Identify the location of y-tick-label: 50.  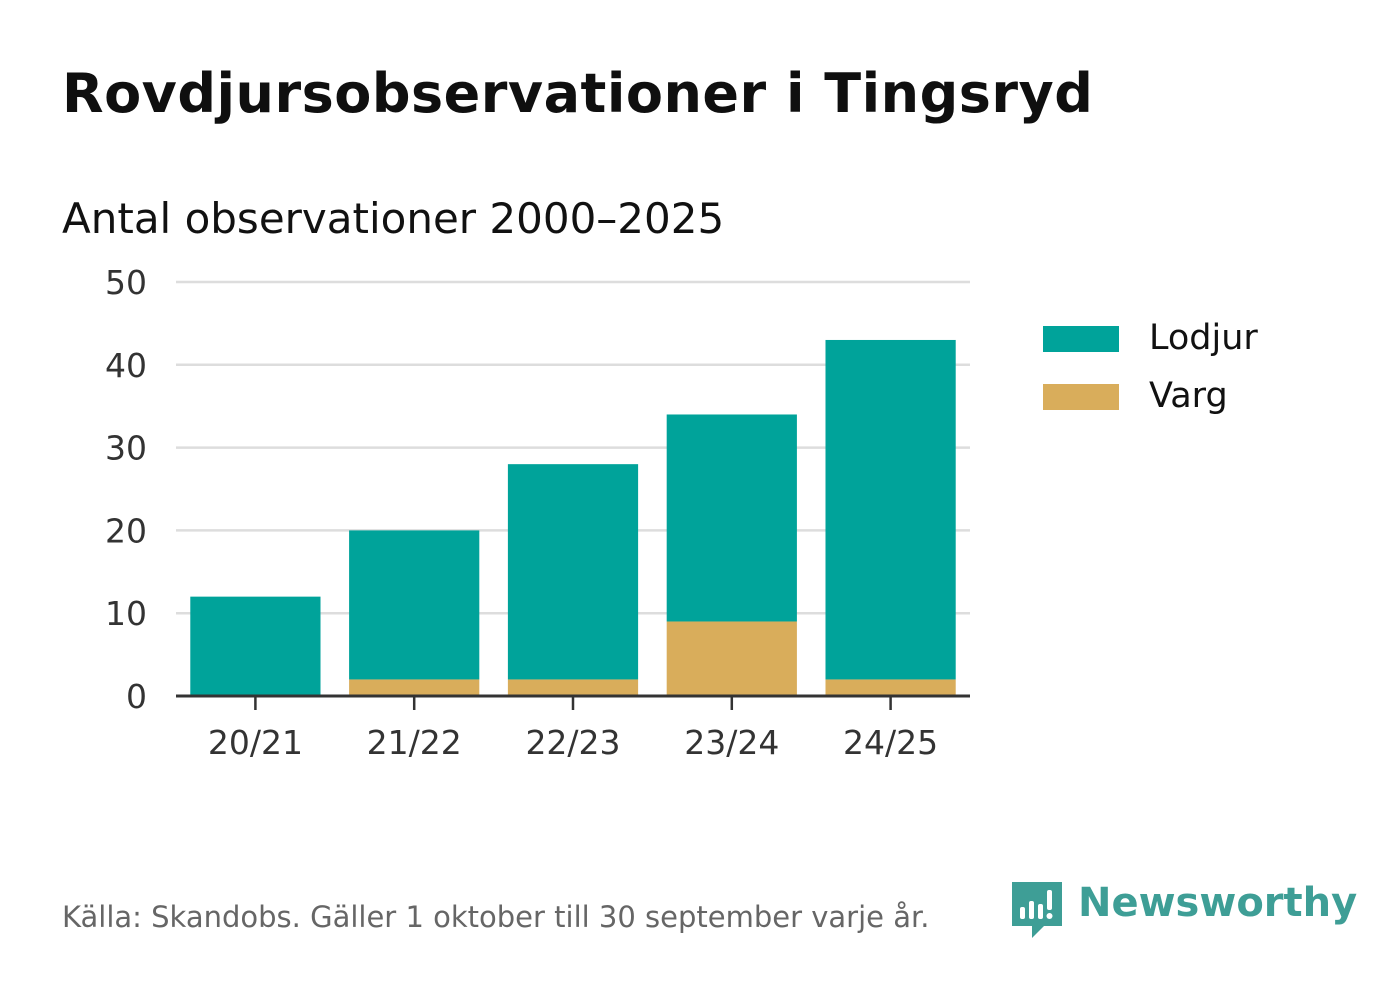
(126, 282).